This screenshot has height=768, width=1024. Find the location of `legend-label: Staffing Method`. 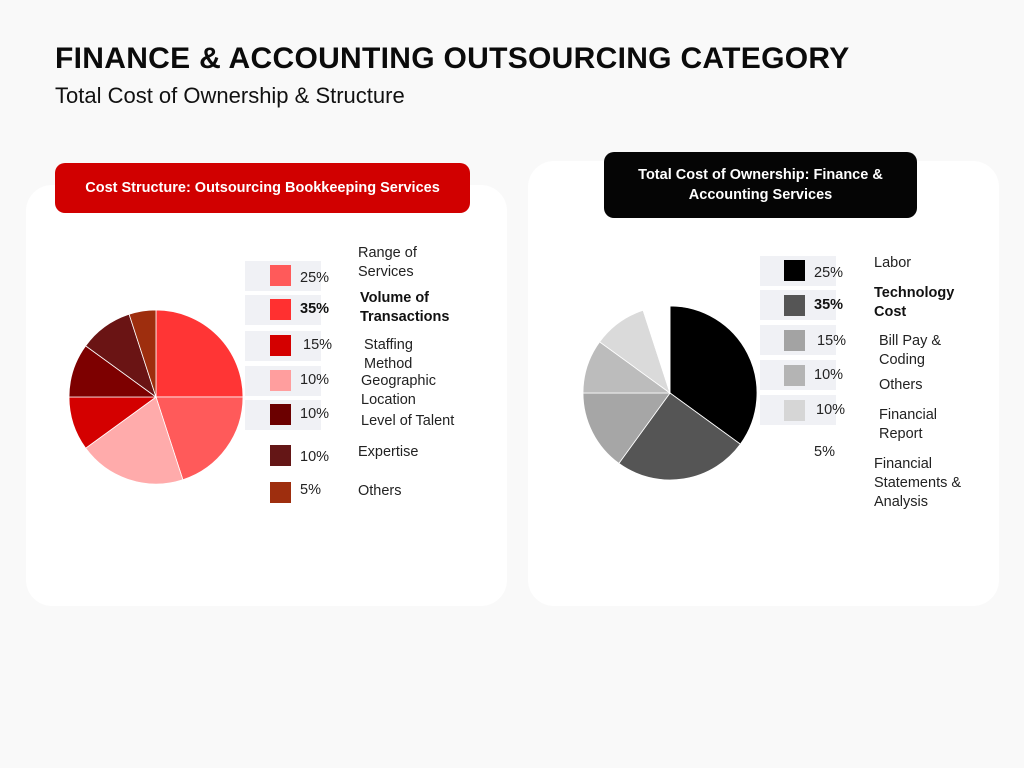

legend-label: Staffing Method is located at coordinates (388, 354).